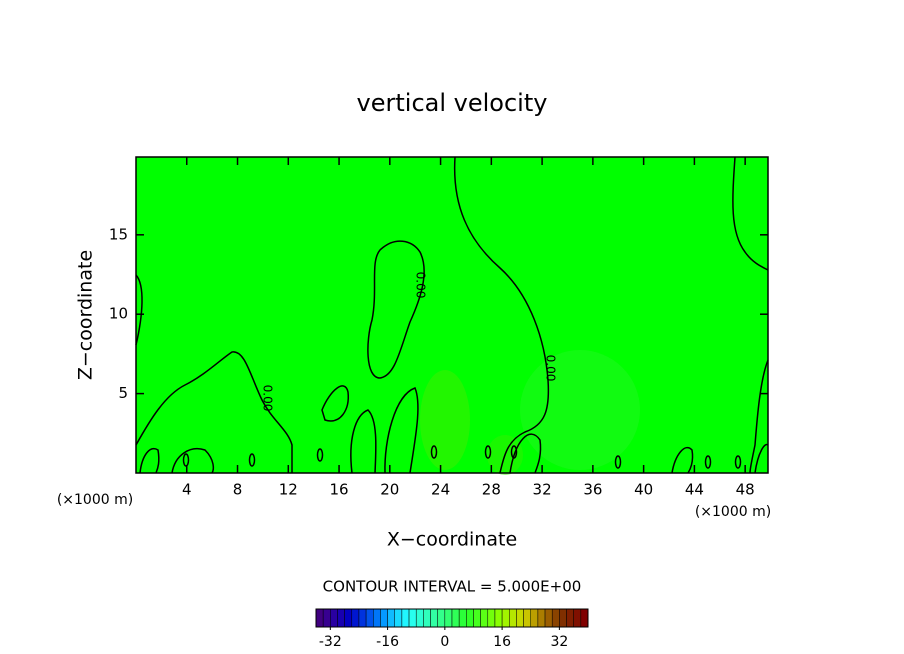 Image resolution: width=904 pixels, height=654 pixels. I want to click on x-tick-label: 36, so click(592, 490).